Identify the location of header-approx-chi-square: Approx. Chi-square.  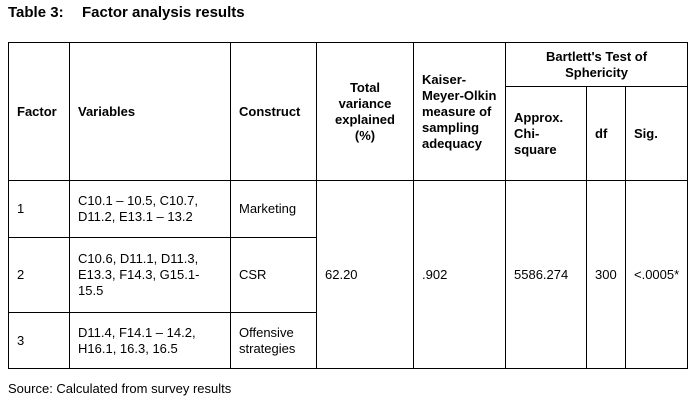
(546, 133).